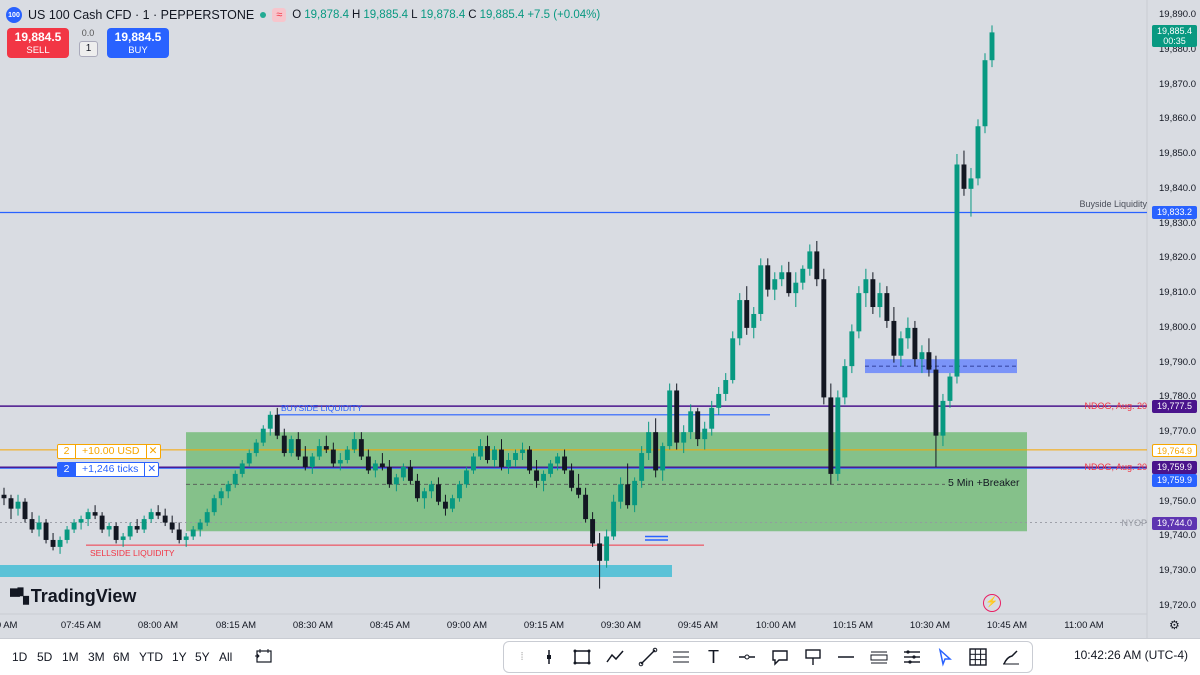  I want to click on y-tick-label: 19,800.0, so click(1177, 327).